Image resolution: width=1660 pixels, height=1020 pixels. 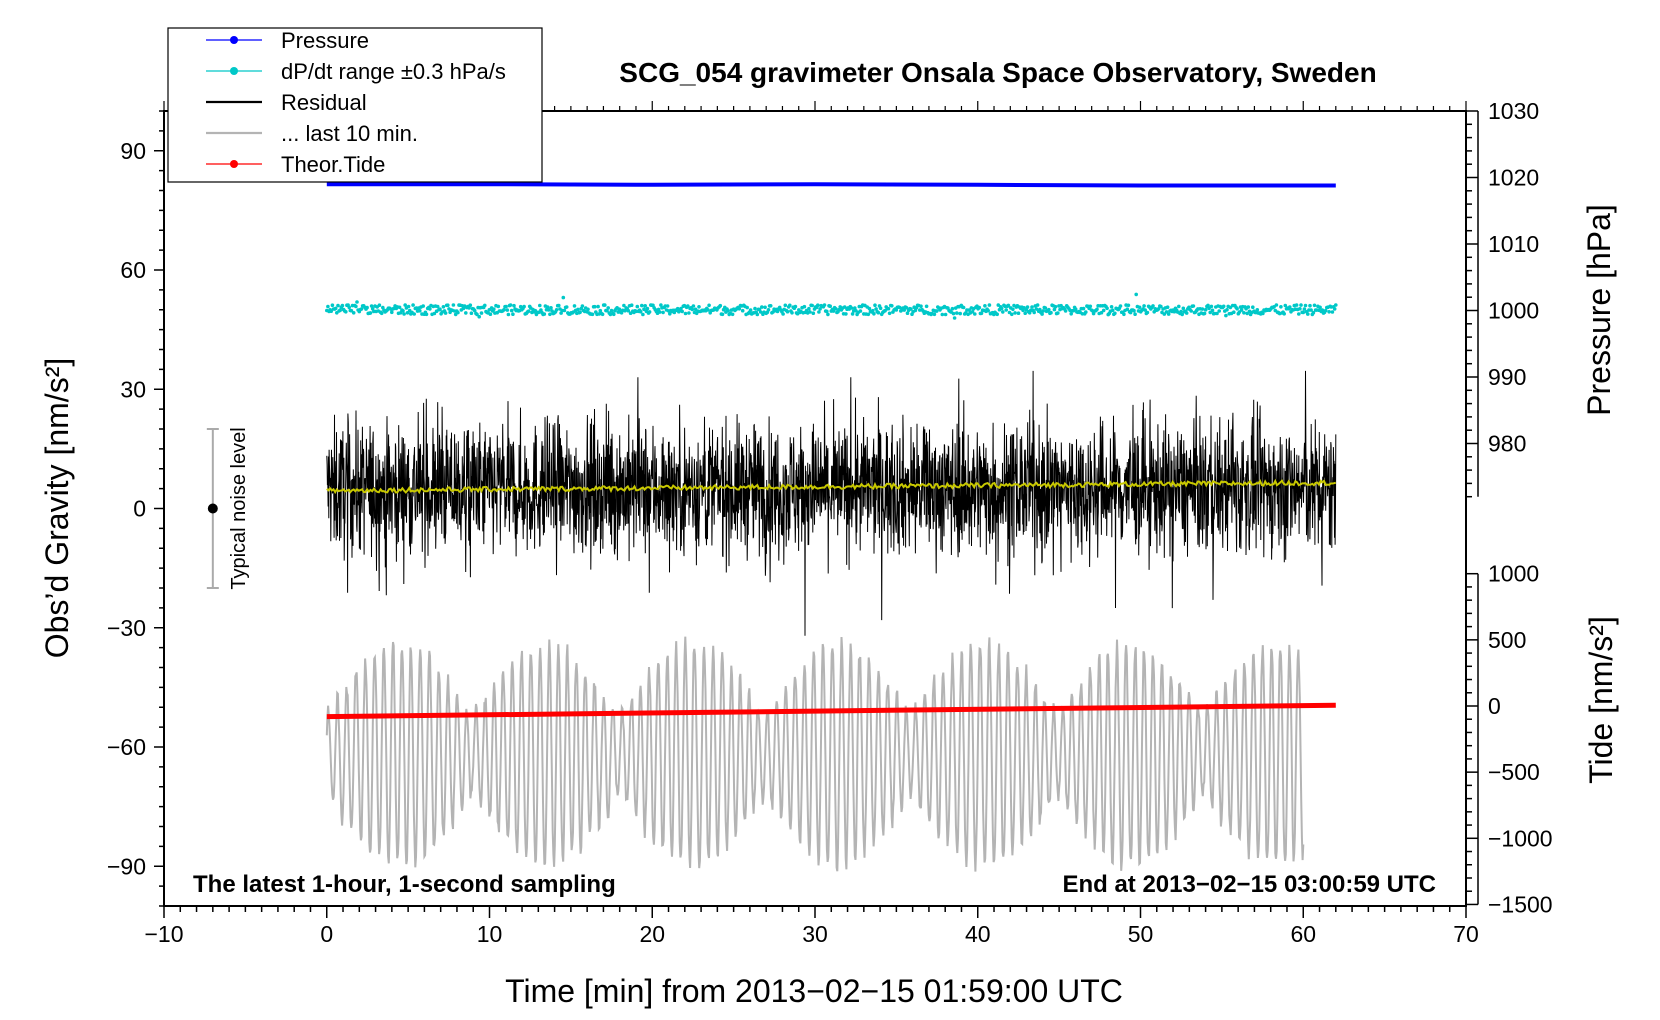 What do you see at coordinates (1249, 884) in the screenshot?
I see `end-time-annotation: End at 2013−02−15 03:00:59 UTC` at bounding box center [1249, 884].